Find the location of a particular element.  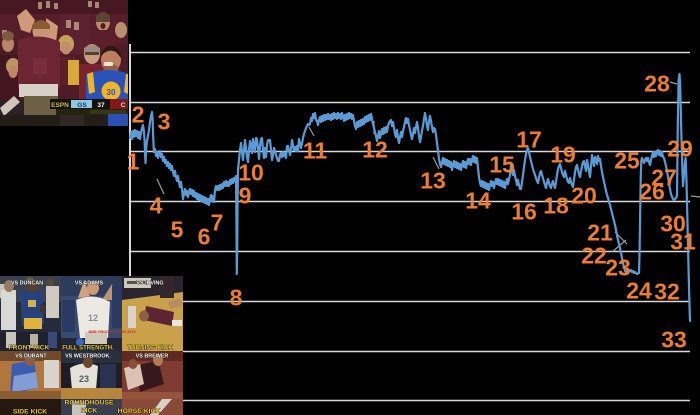

svg-text: VS WESTBROOK. is located at coordinates (88, 357).